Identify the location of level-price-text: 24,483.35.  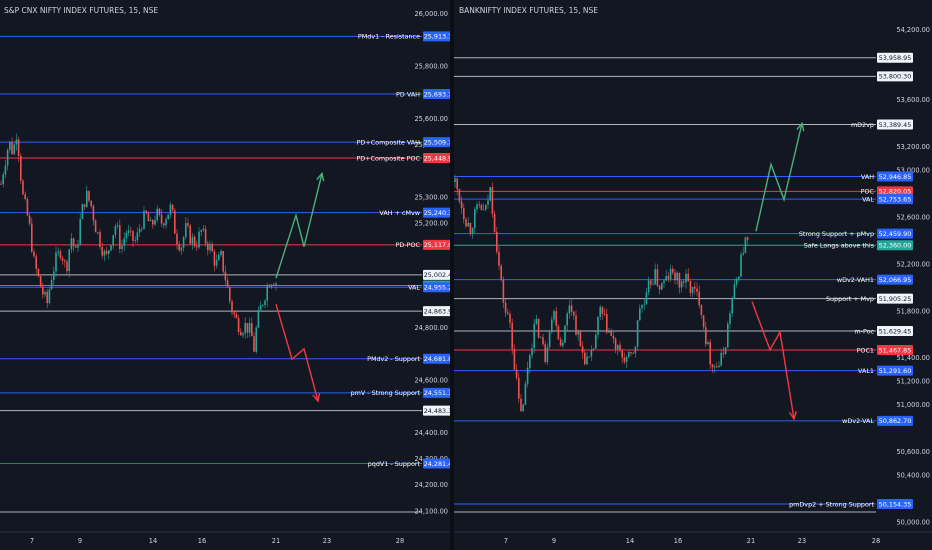
(440, 411).